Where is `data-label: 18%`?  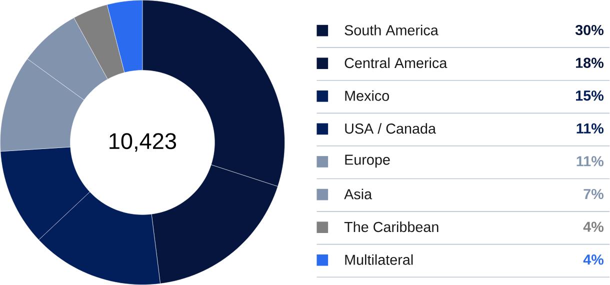
data-label: 18% is located at coordinates (590, 63).